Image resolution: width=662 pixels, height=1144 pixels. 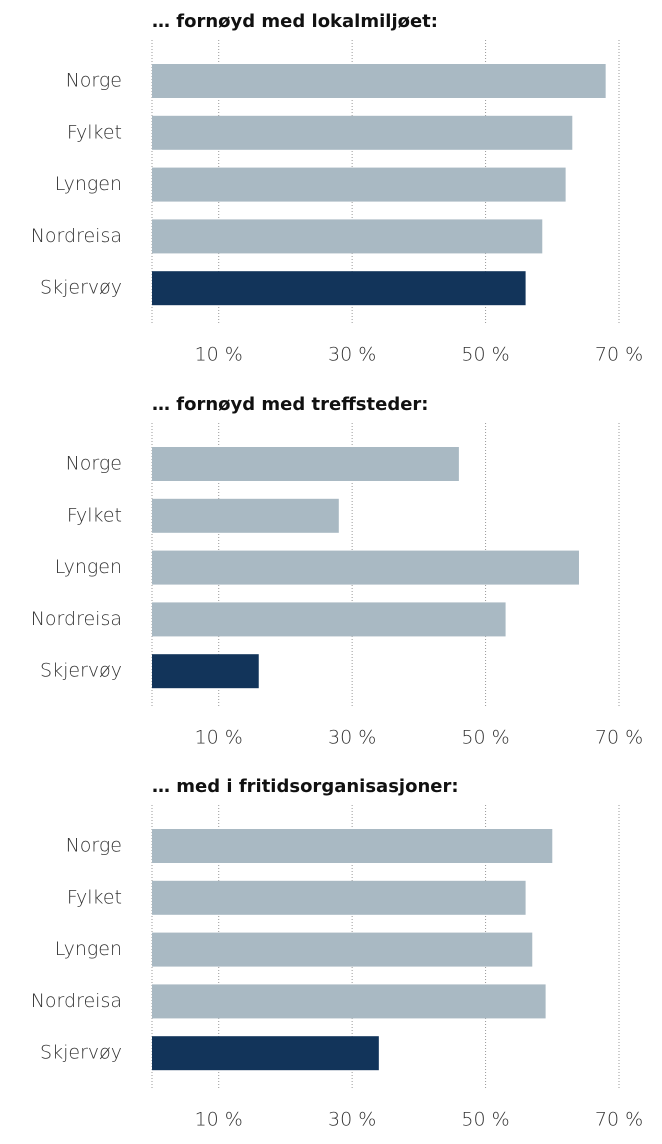 What do you see at coordinates (305, 786) in the screenshot?
I see `chart-title: … med i fritidsorganisasjoner:` at bounding box center [305, 786].